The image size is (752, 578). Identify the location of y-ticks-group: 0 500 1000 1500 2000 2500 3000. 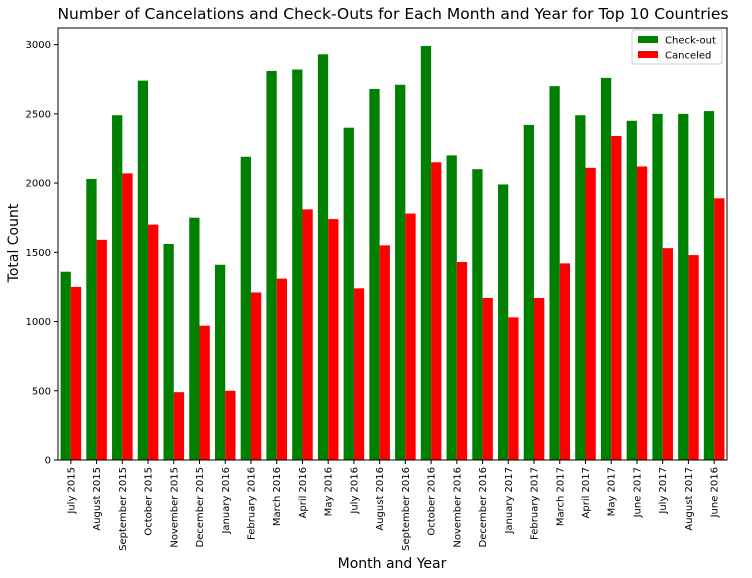
(42, 253).